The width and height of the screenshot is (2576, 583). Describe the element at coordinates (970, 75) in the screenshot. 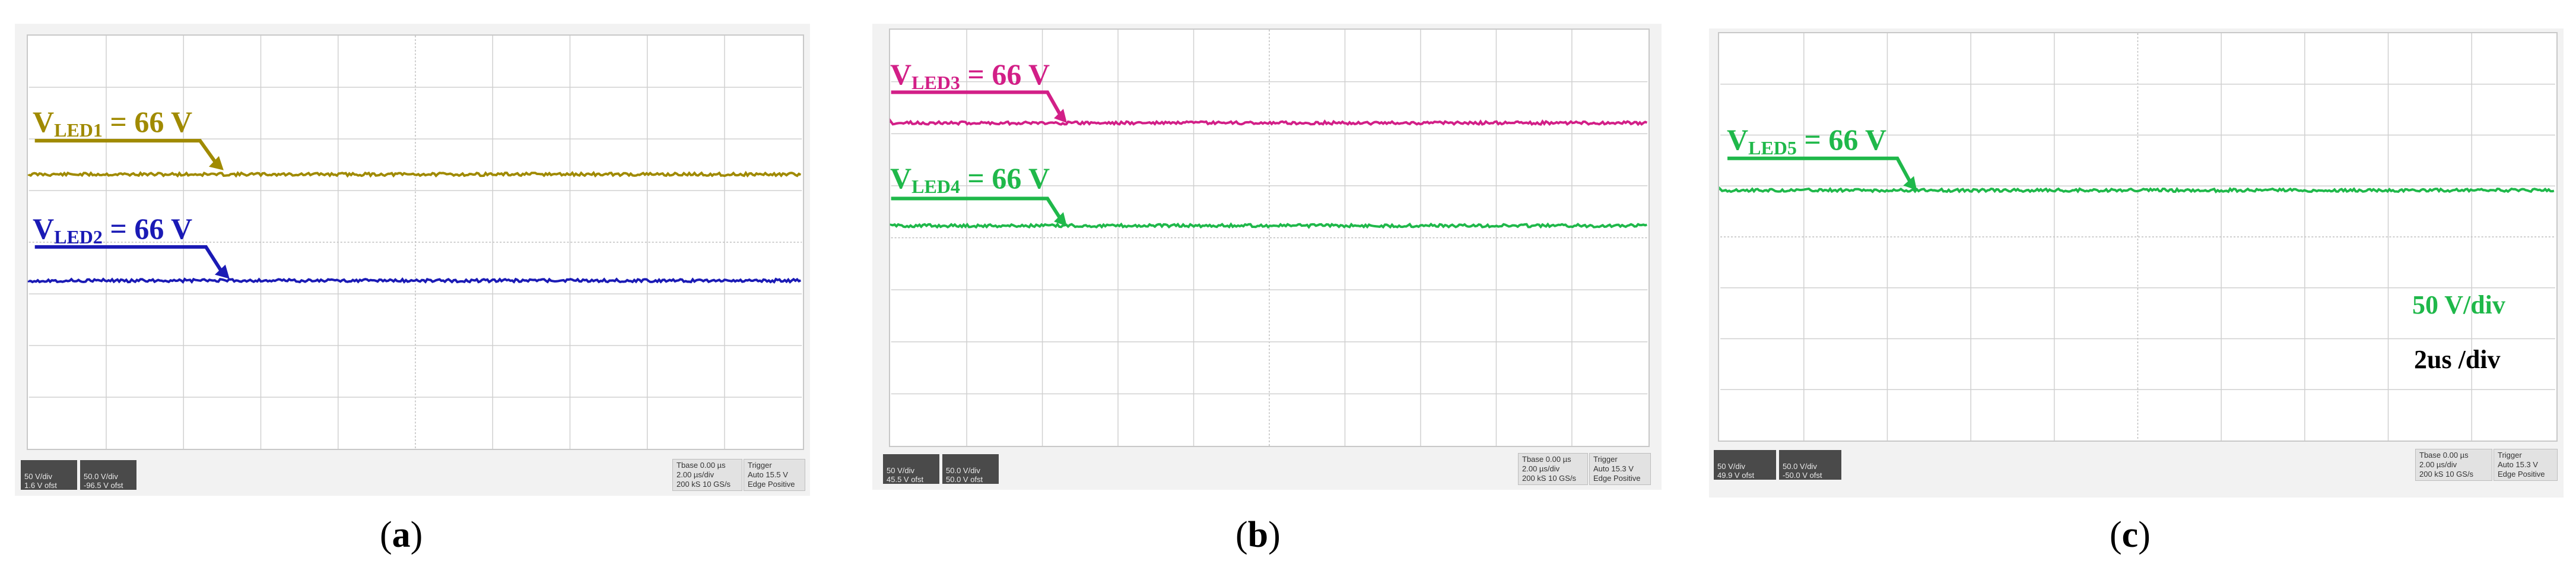

I see `trace-label-vled3: VLED3 = 66 V` at that location.